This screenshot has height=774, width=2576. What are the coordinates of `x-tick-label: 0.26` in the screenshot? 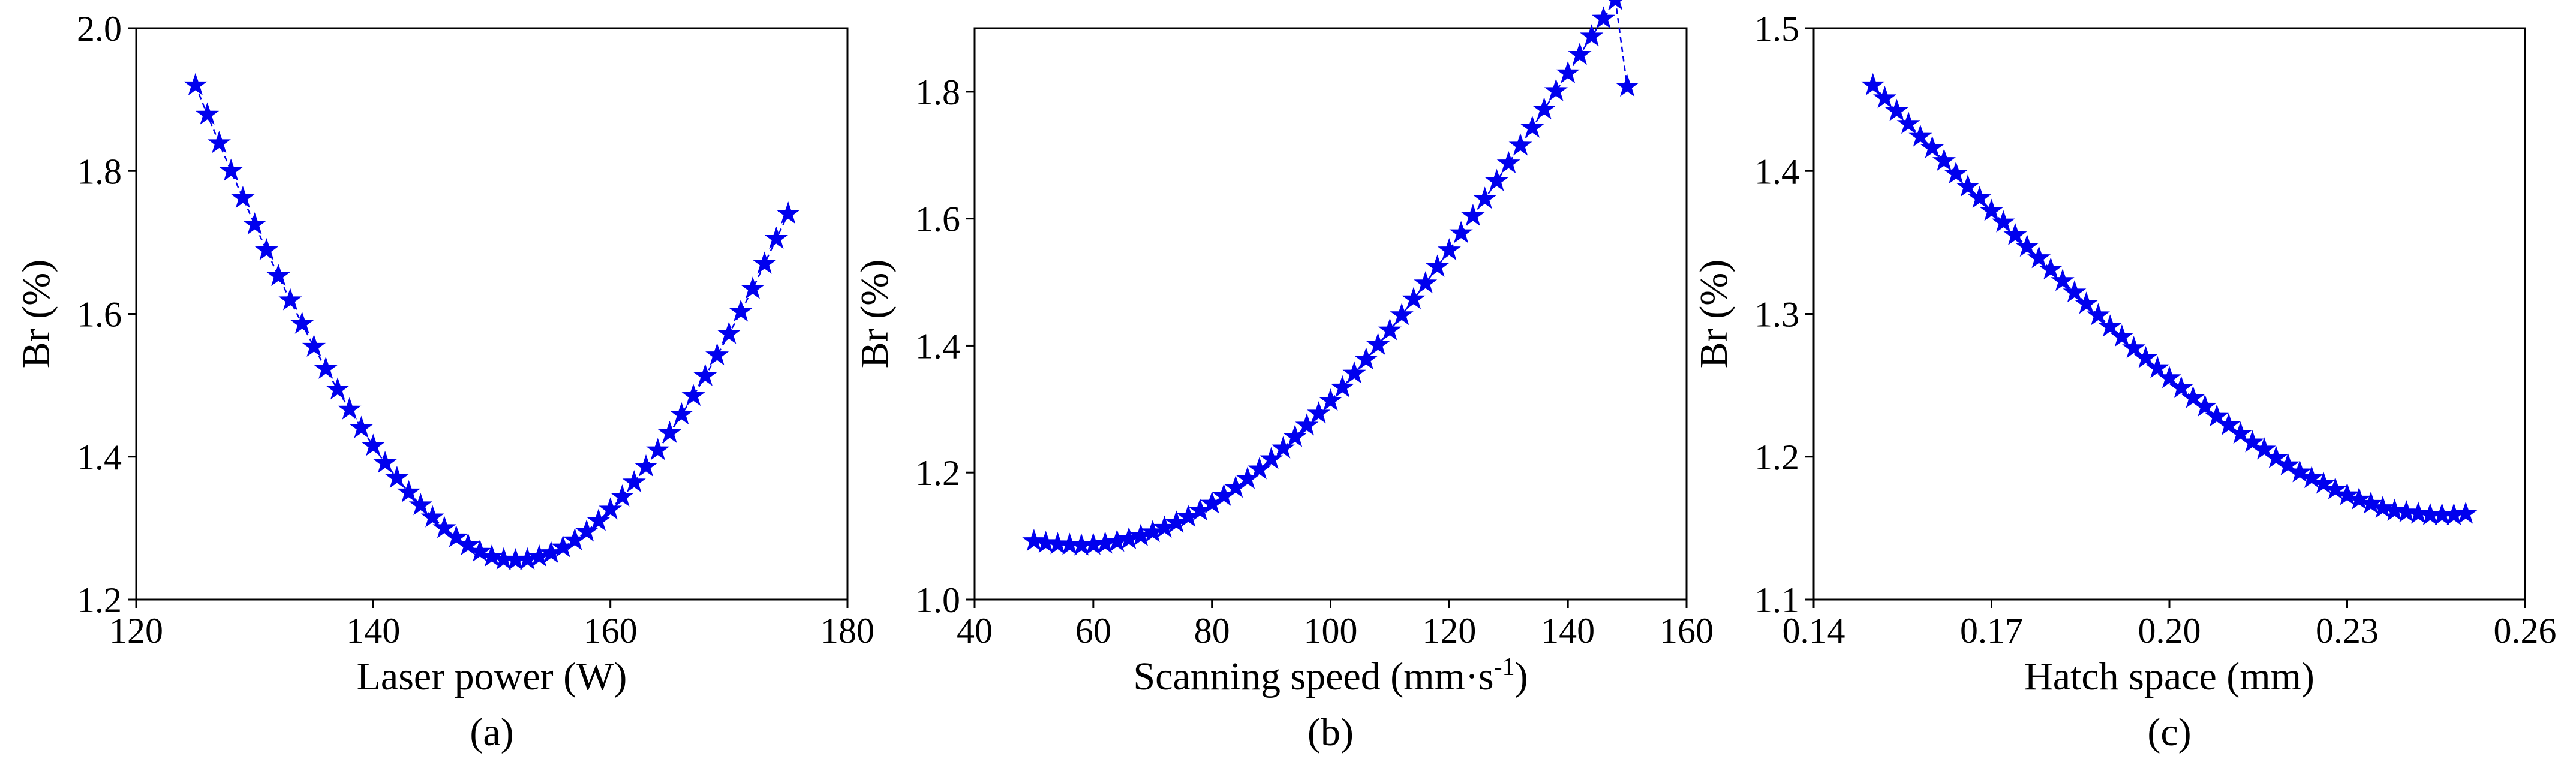 It's located at (2526, 630).